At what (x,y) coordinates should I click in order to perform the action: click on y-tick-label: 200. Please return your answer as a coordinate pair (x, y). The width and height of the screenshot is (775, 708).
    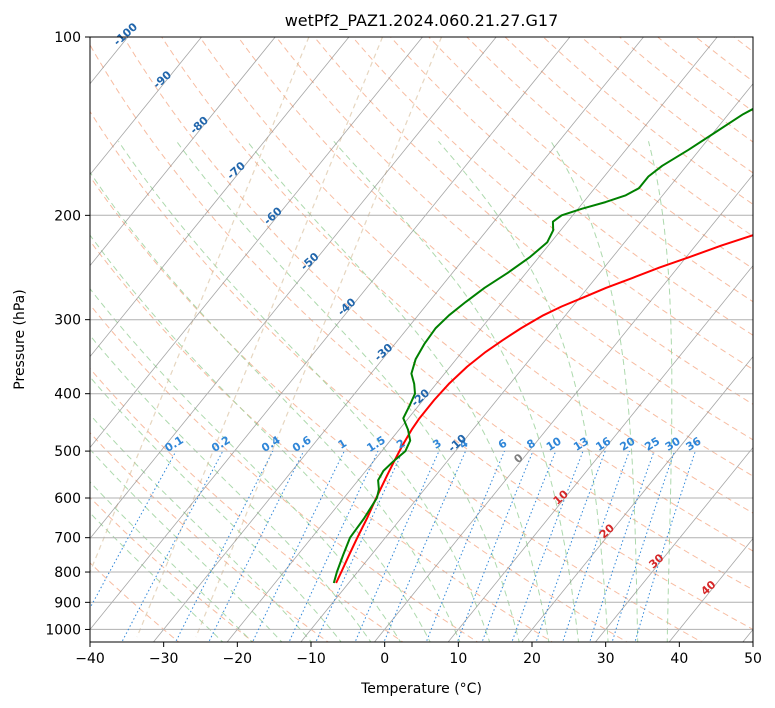
    Looking at the image, I should click on (67, 216).